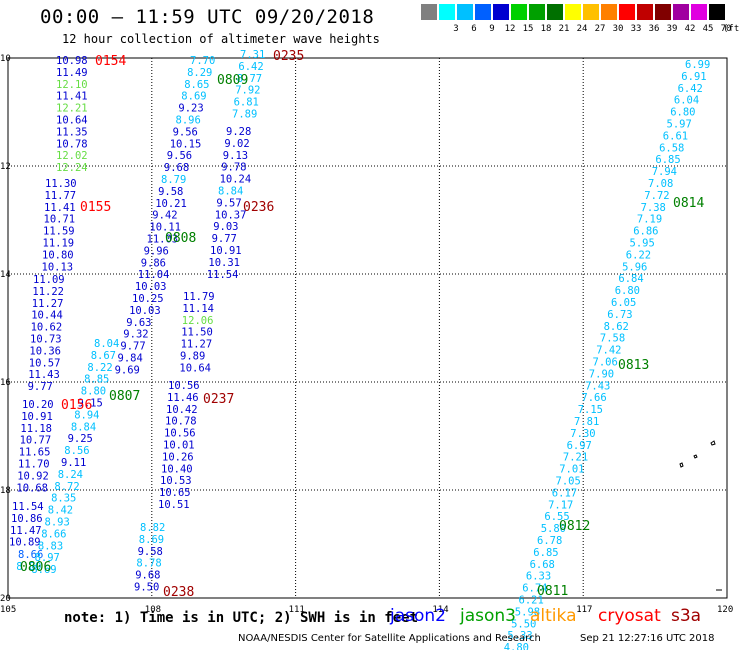 The width and height of the screenshot is (740, 650). What do you see at coordinates (8, 610) in the screenshot?
I see `x-tick-label: 105` at bounding box center [8, 610].